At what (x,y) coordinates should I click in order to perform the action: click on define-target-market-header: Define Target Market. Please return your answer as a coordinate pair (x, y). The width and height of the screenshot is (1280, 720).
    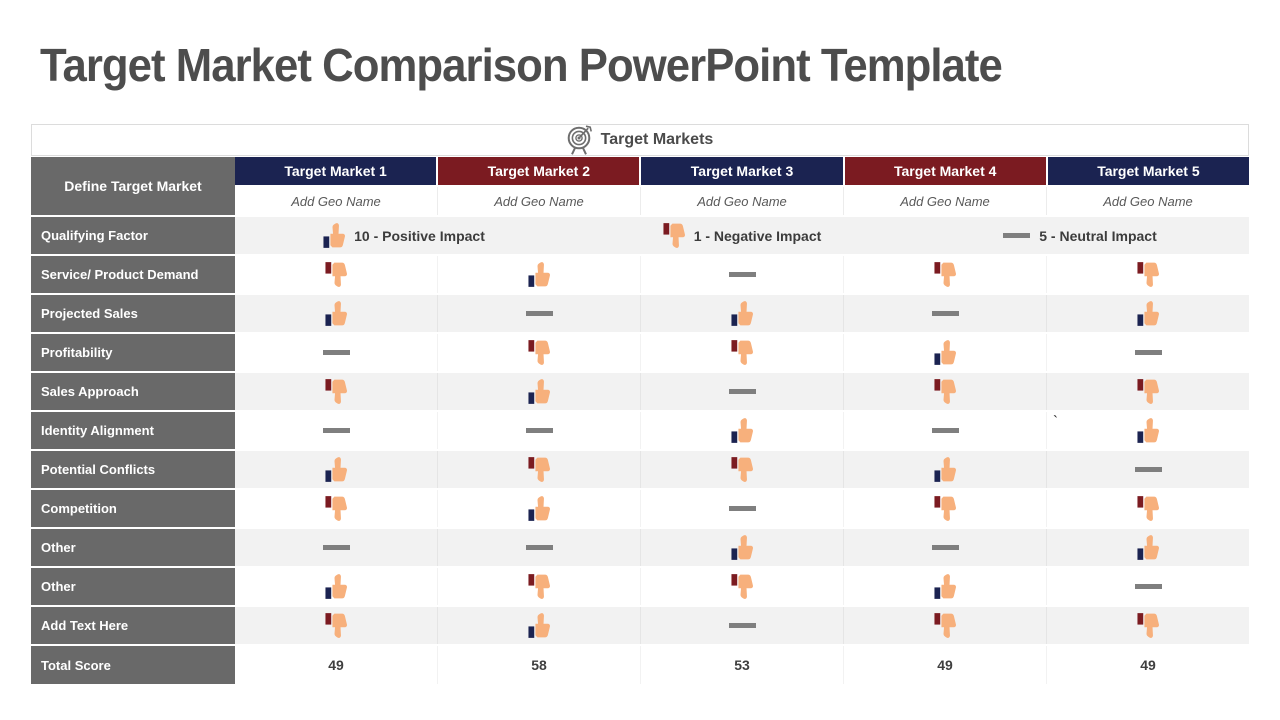
    Looking at the image, I should click on (133, 186).